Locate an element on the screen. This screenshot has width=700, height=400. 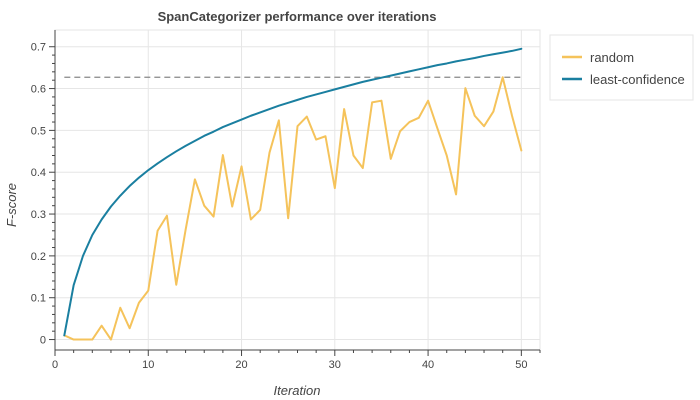
x-tick-label: 50 is located at coordinates (521, 365).